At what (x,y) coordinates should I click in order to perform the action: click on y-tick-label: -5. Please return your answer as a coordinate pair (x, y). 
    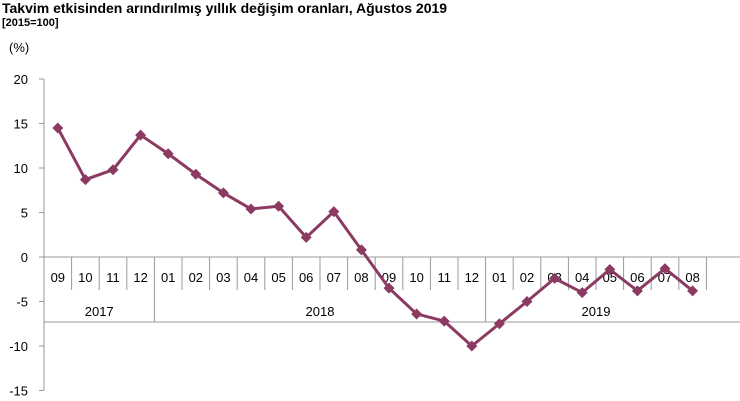
    Looking at the image, I should click on (22, 302).